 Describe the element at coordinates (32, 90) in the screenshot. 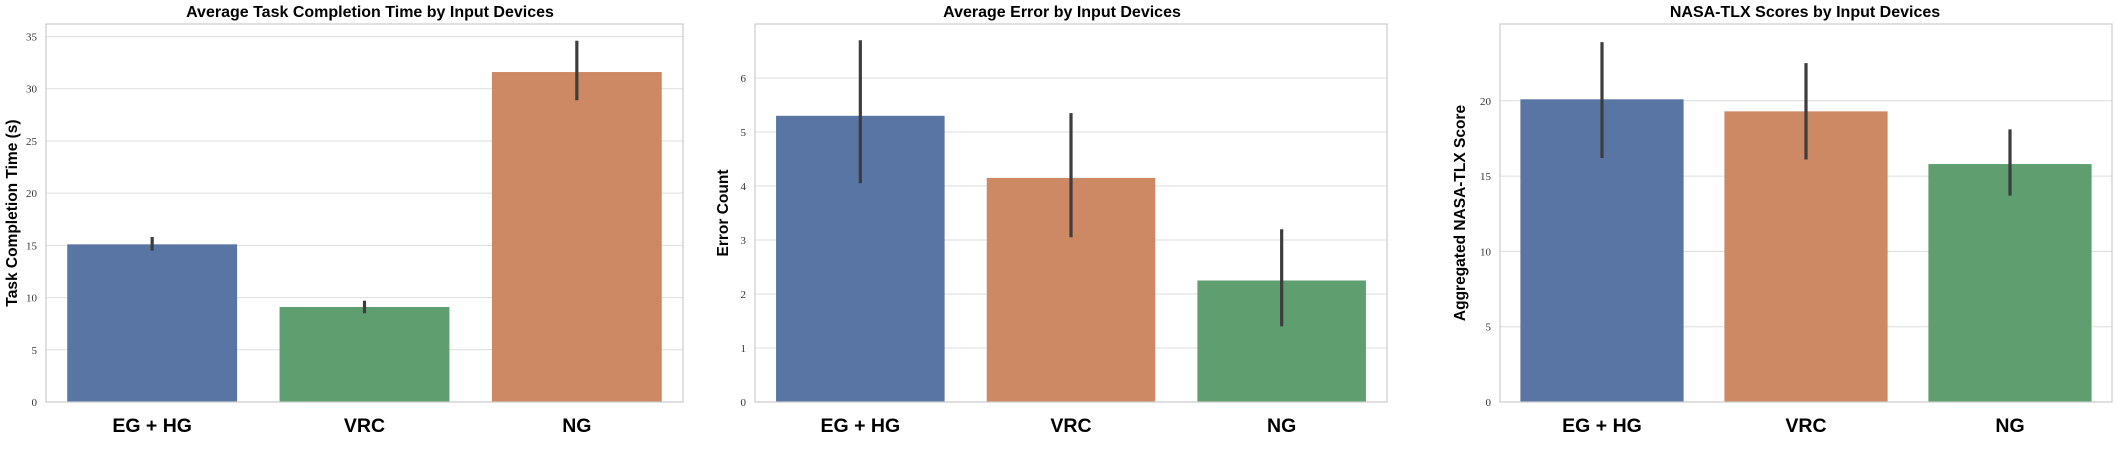

I see `y-tick-label: 30` at that location.